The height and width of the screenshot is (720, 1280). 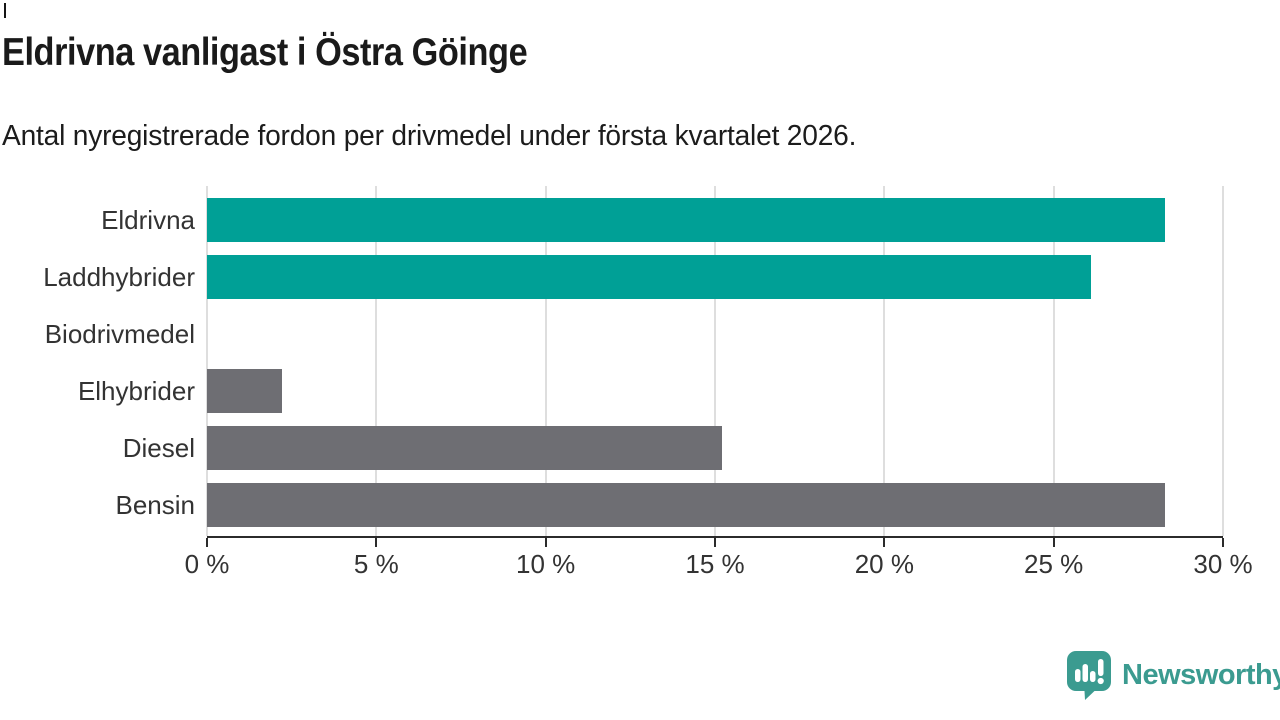 I want to click on x-tick-label-5: 5 %, so click(x=376, y=564).